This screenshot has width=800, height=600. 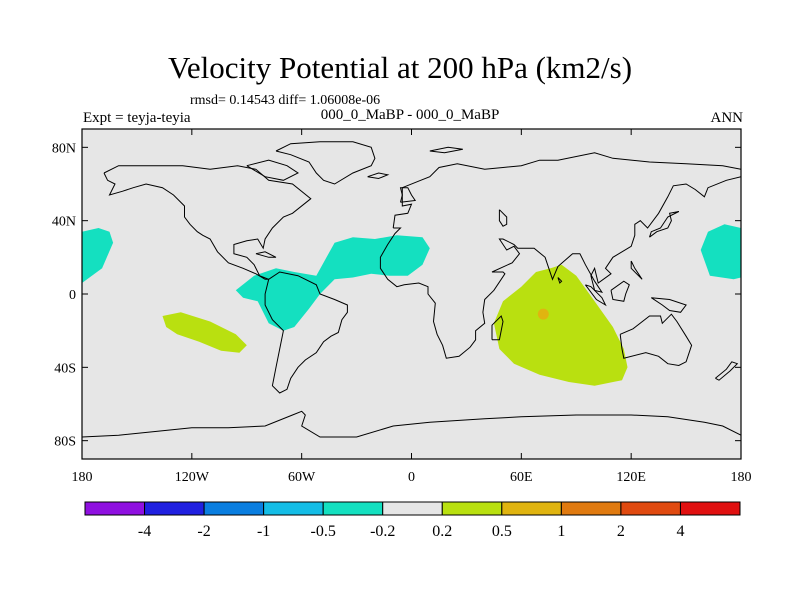 I want to click on coastline-greenland, so click(x=325, y=163).